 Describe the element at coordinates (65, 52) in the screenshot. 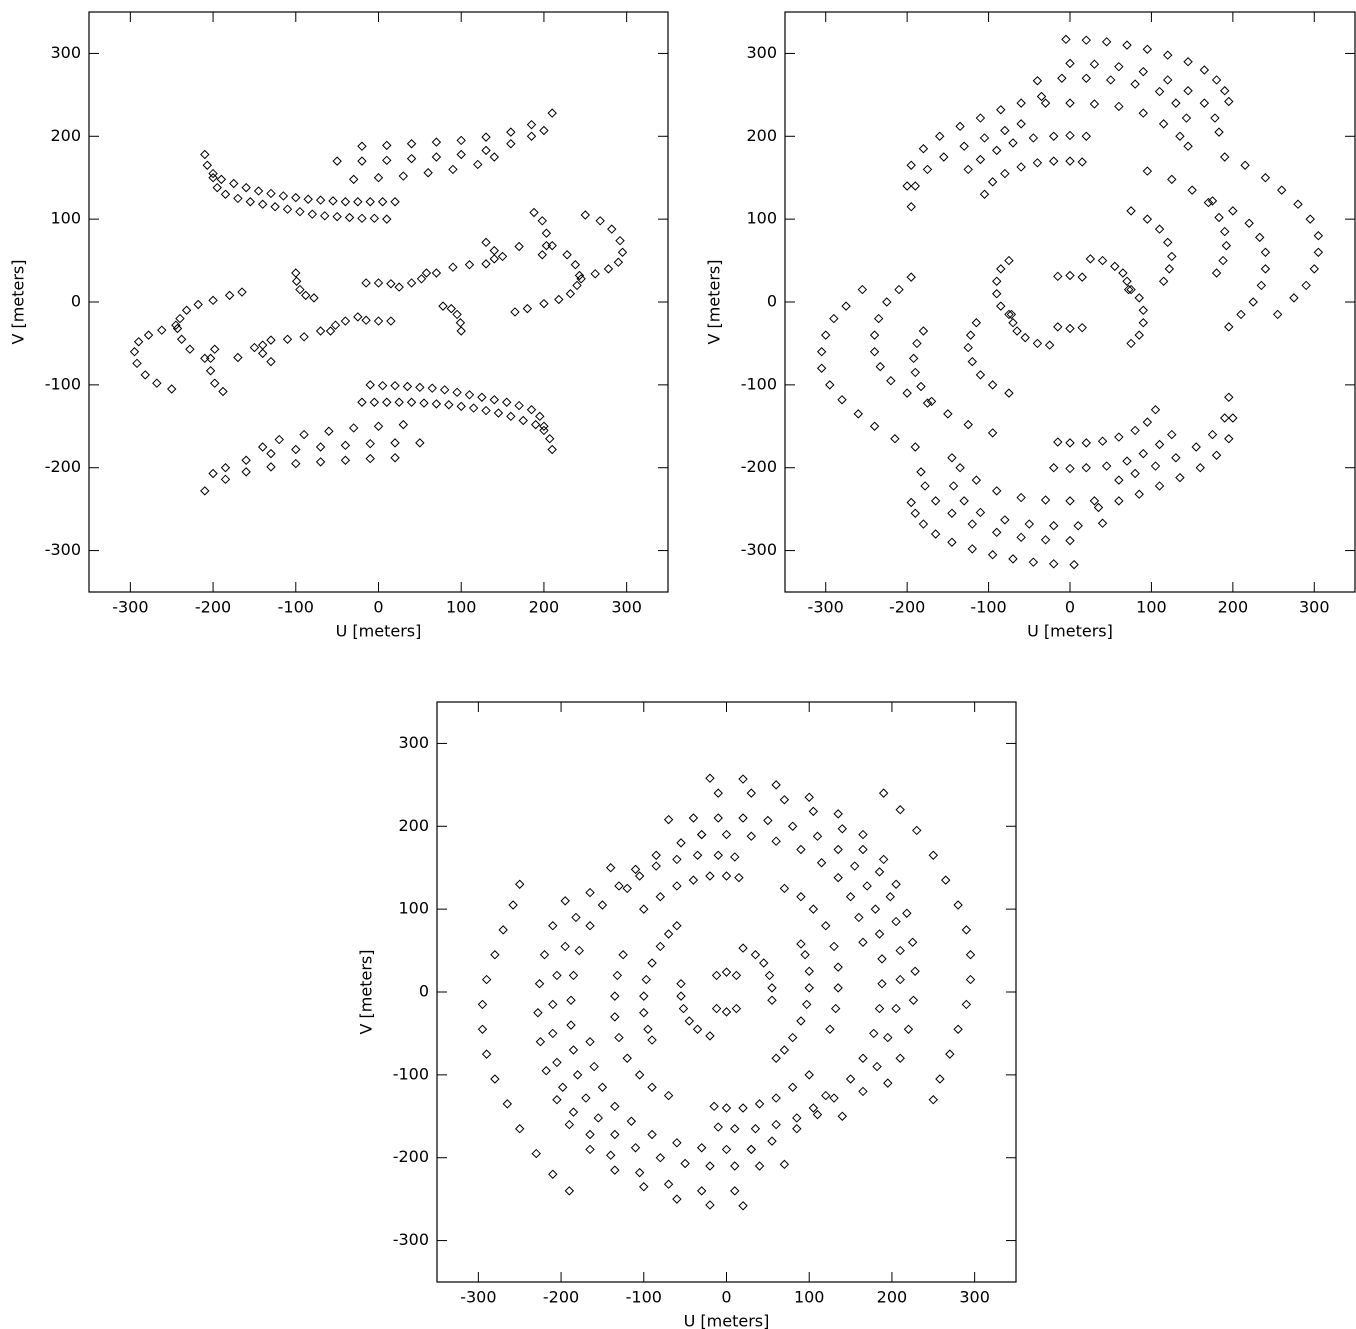

I see `y-tick-label: 300` at that location.